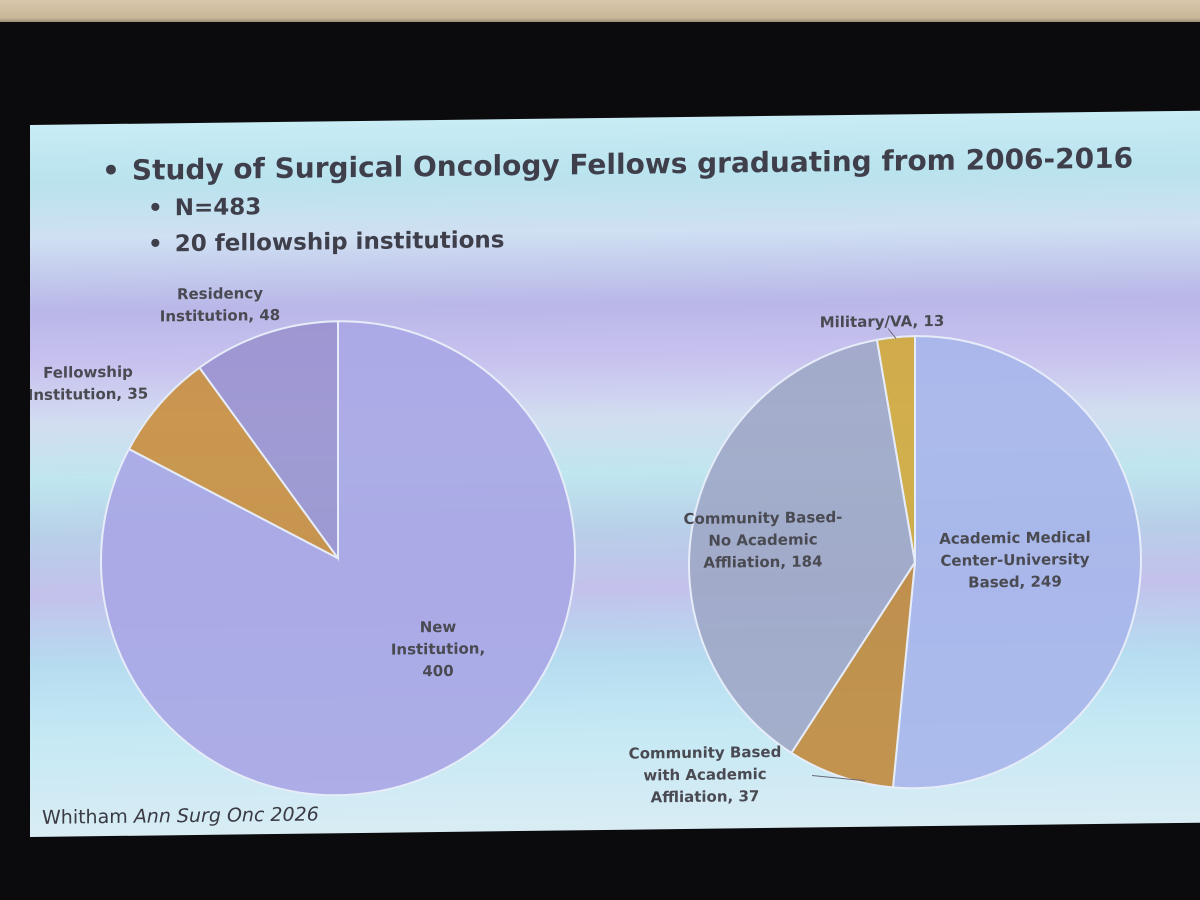 The height and width of the screenshot is (900, 1200). Describe the element at coordinates (85, 817) in the screenshot. I see `citation-author: Whitham` at that location.